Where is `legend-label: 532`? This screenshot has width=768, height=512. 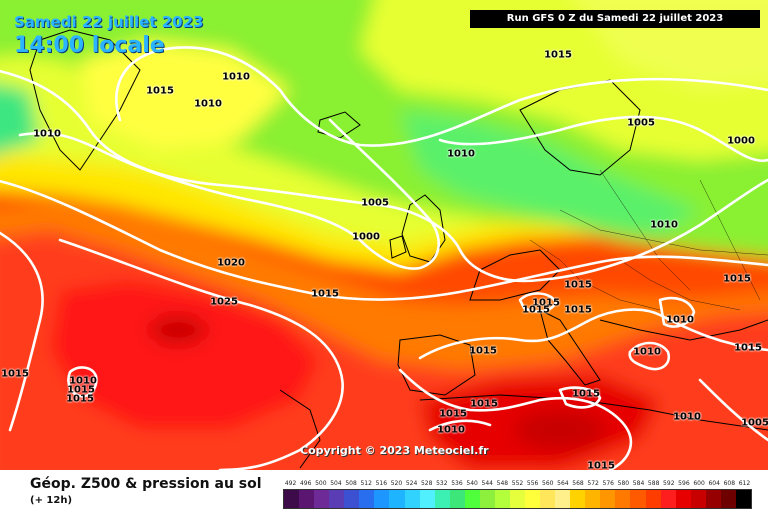 legend-label: 532 is located at coordinates (442, 483).